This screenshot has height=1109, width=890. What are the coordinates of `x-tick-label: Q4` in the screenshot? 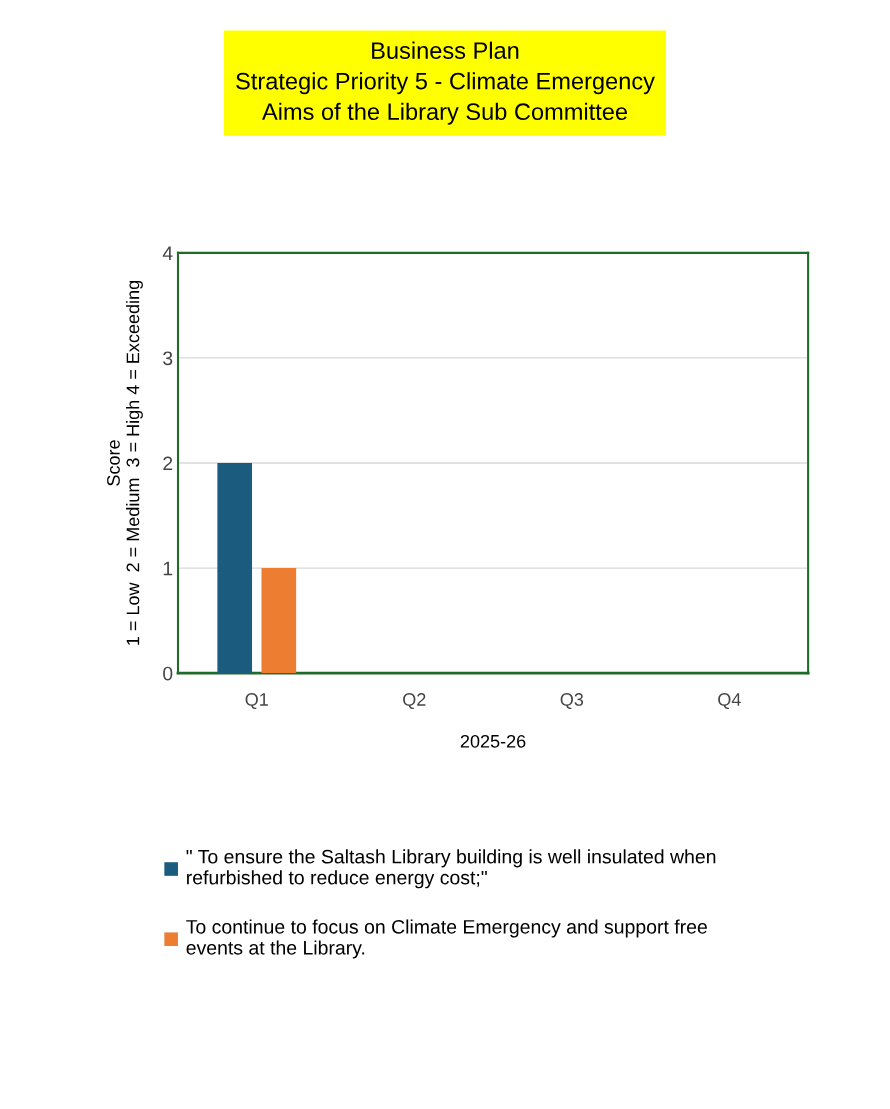 It's located at (729, 701).